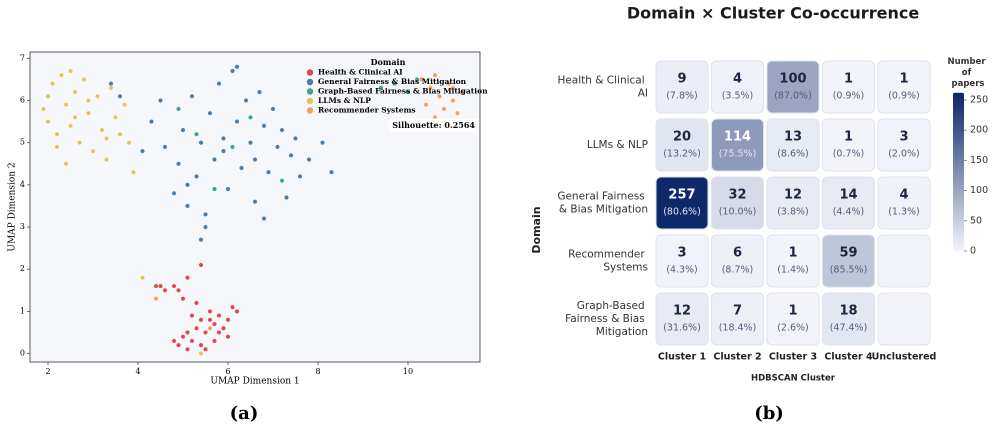 This screenshot has width=994, height=434. Describe the element at coordinates (979, 100) in the screenshot. I see `colorbar-tick-label: 250` at that location.